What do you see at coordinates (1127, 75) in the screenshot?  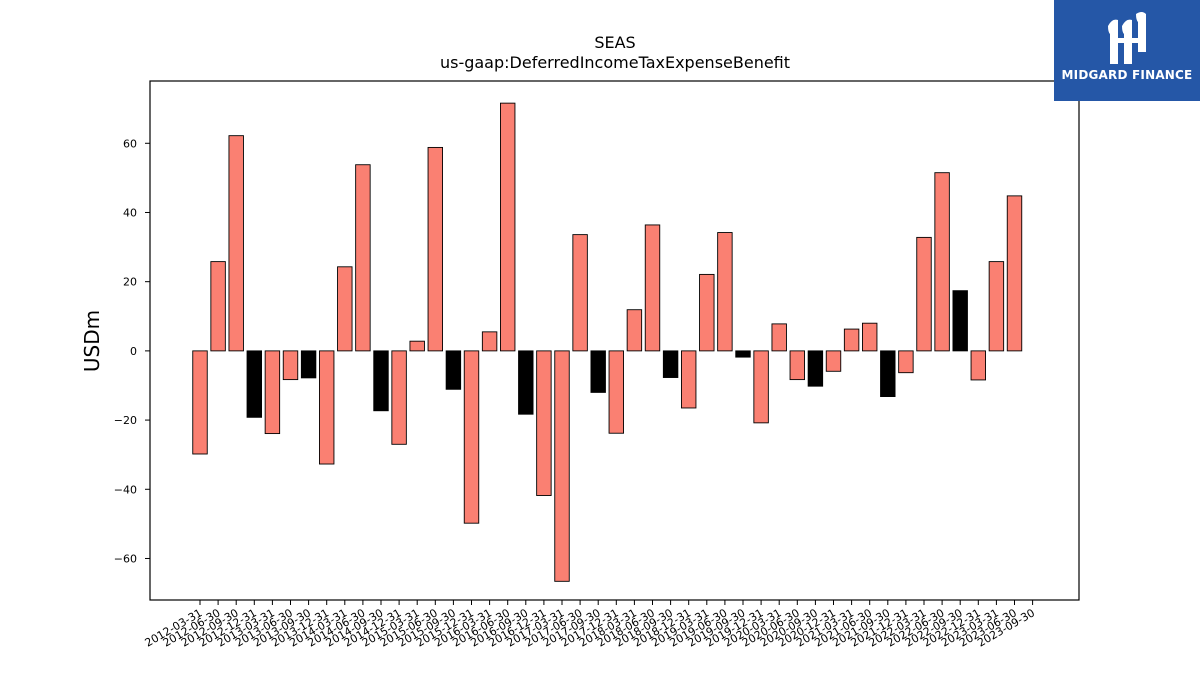 I see `logo-text: MIDGARD FINANCE` at bounding box center [1127, 75].